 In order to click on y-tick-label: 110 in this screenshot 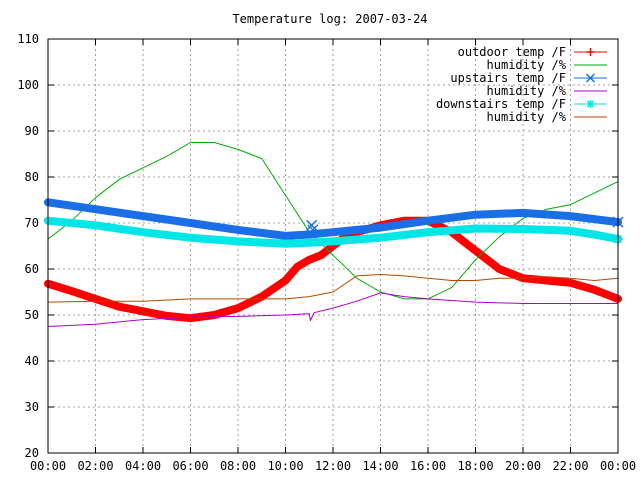, I will do `click(28, 39)`.